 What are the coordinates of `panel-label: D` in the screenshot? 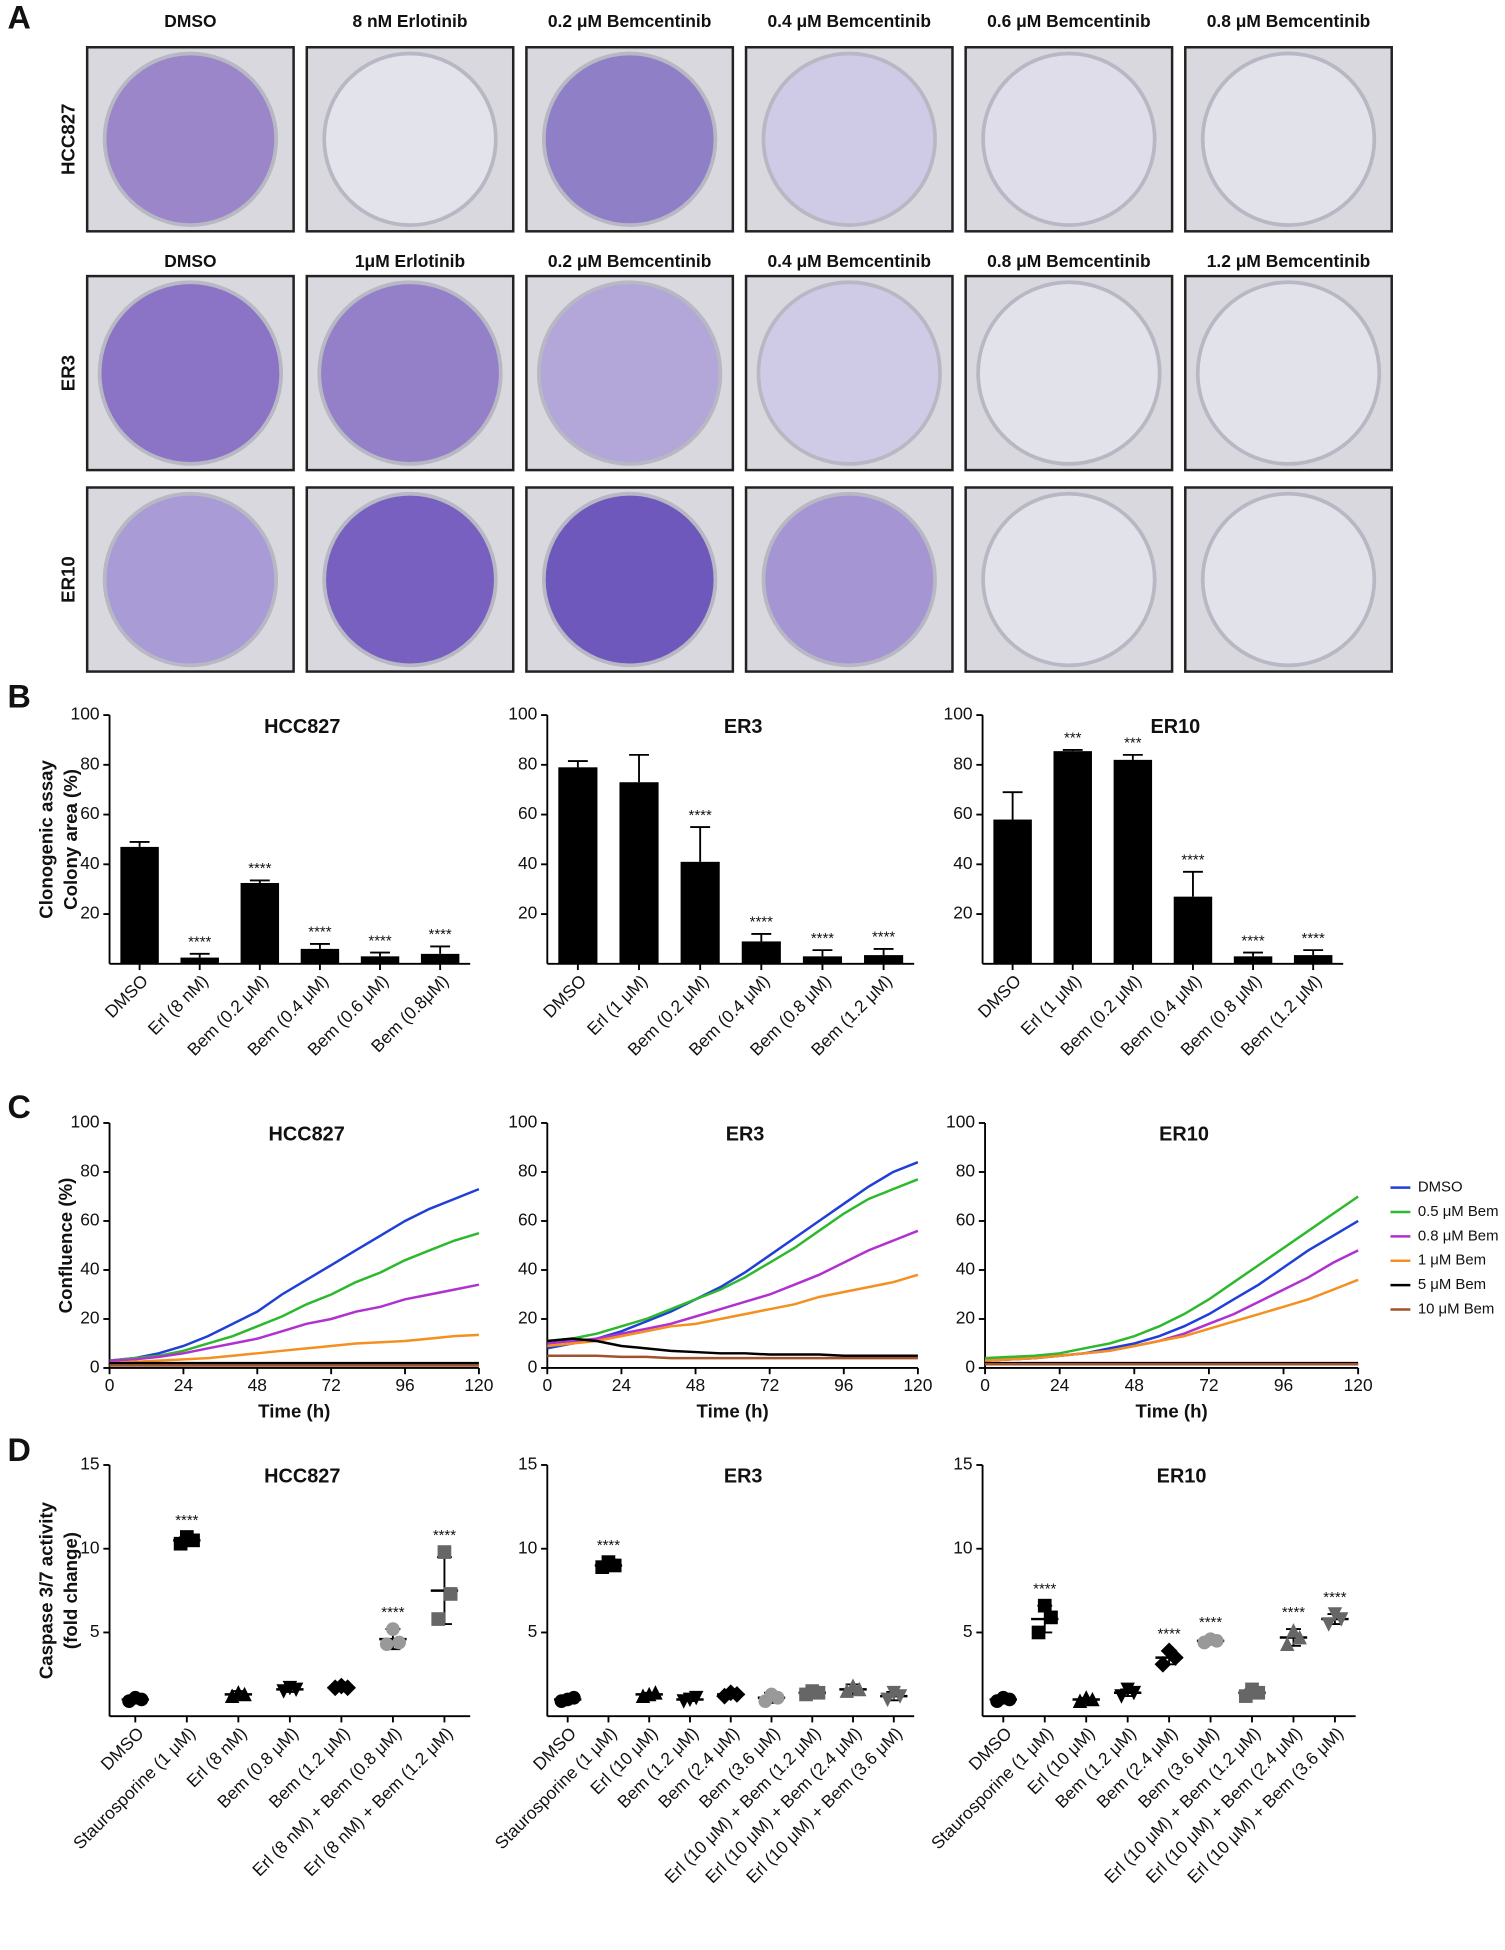 It's located at (19, 1450).